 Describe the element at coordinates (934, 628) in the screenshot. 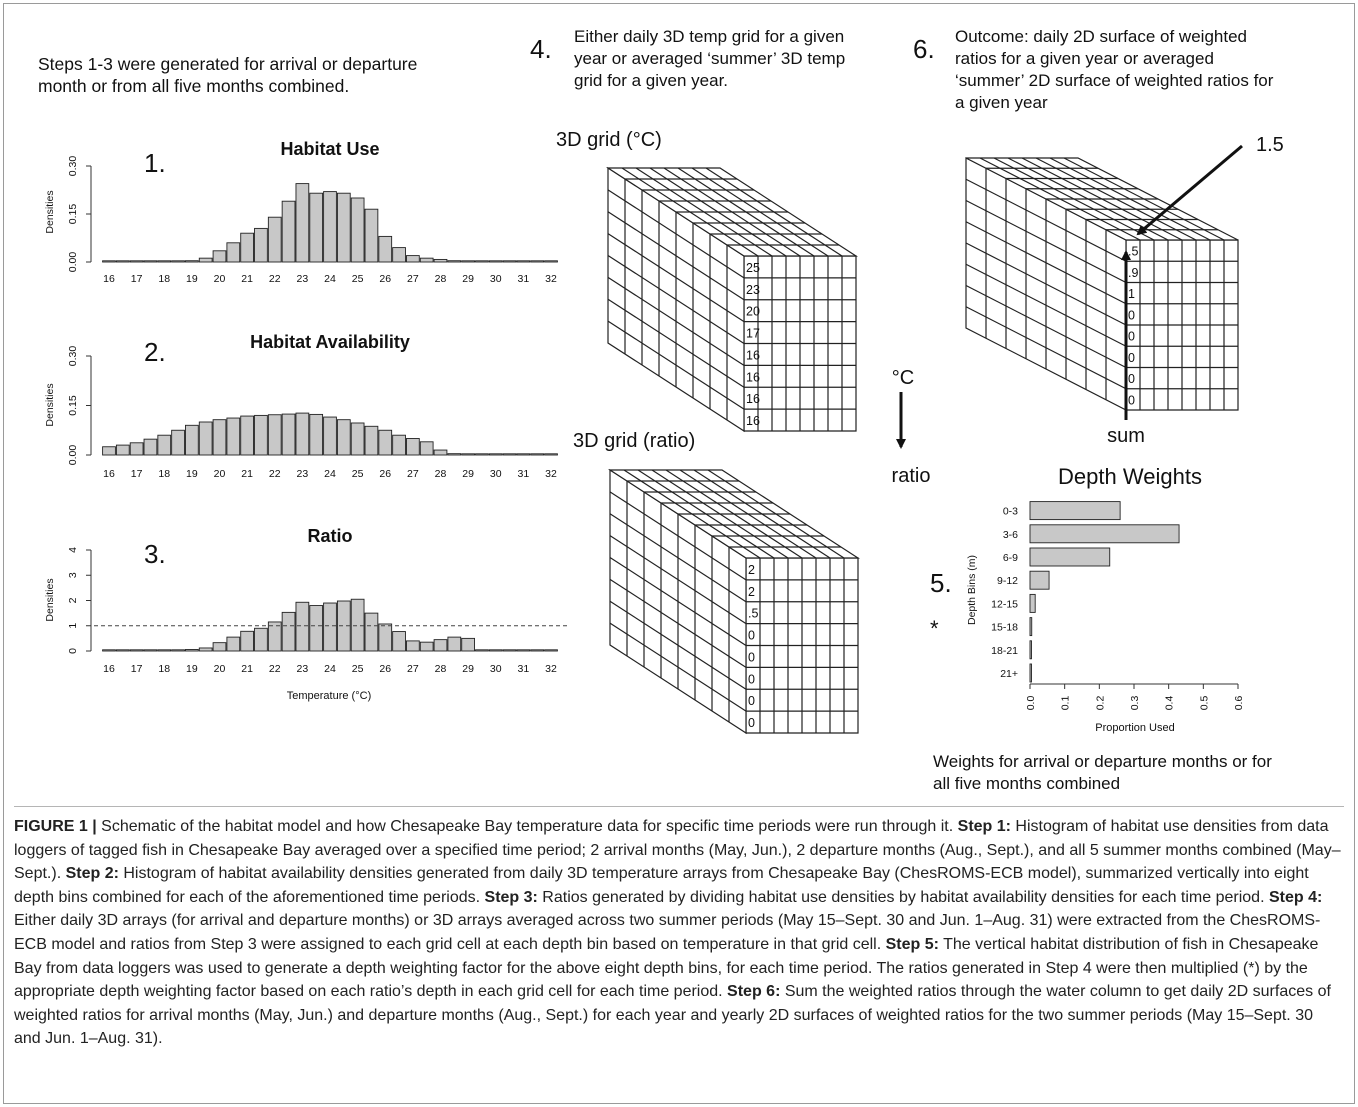

I see `multiply-star: *` at that location.